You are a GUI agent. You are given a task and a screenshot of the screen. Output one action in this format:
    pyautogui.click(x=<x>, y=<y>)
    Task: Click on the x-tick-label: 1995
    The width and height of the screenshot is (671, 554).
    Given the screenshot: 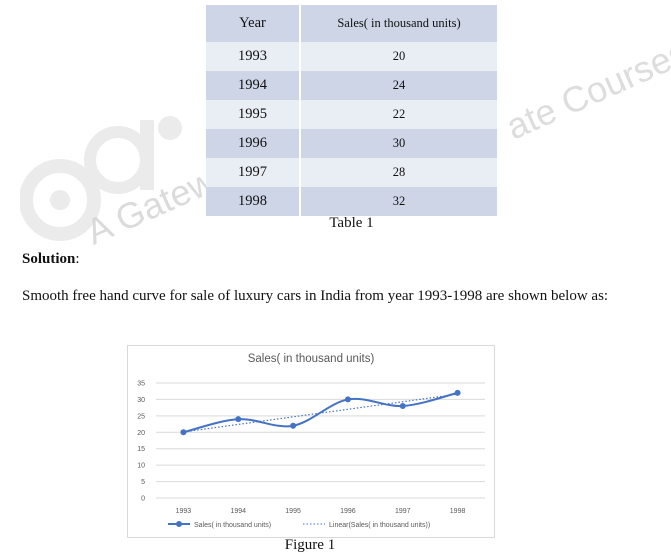 What is the action you would take?
    pyautogui.click(x=293, y=511)
    